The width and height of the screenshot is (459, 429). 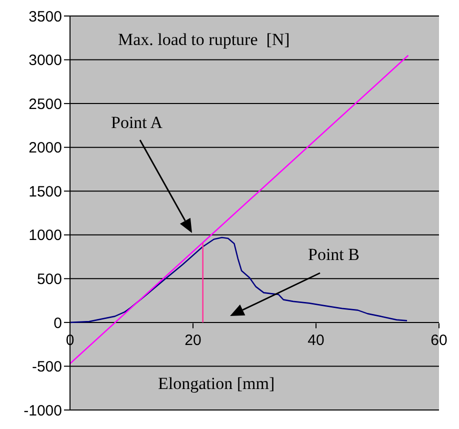 I want to click on x-tick-label: 20, so click(x=193, y=341).